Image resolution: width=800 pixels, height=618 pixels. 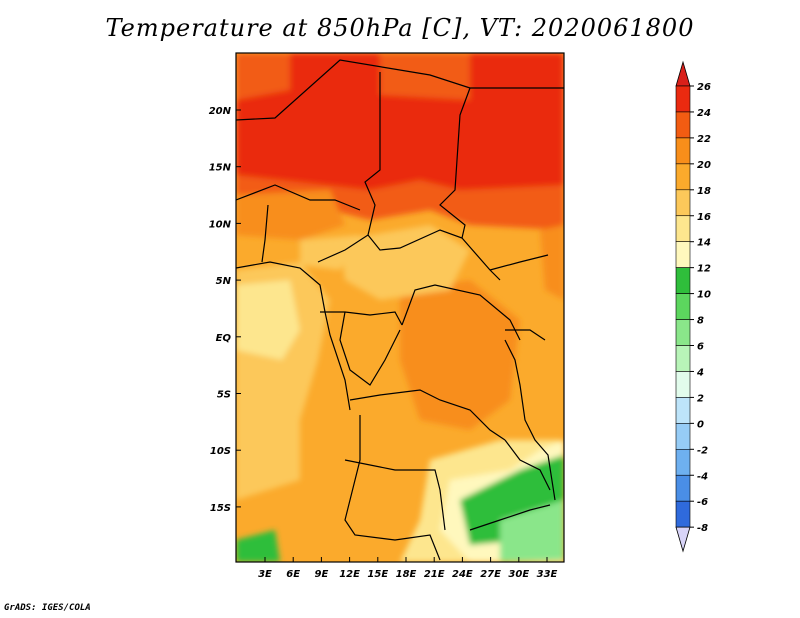 What do you see at coordinates (224, 338) in the screenshot?
I see `lat-tick-label: EQ` at bounding box center [224, 338].